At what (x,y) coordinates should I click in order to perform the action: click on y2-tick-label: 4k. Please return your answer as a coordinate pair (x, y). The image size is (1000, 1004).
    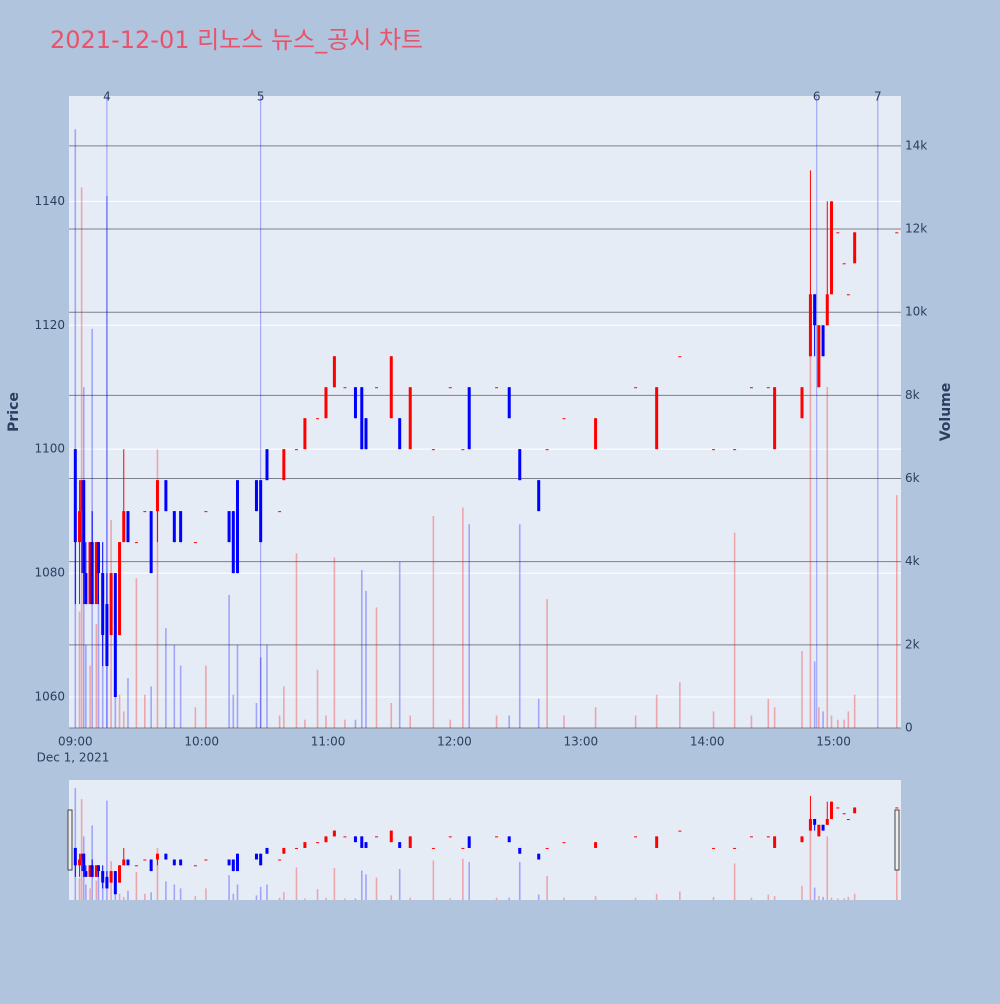
    Looking at the image, I should click on (912, 561).